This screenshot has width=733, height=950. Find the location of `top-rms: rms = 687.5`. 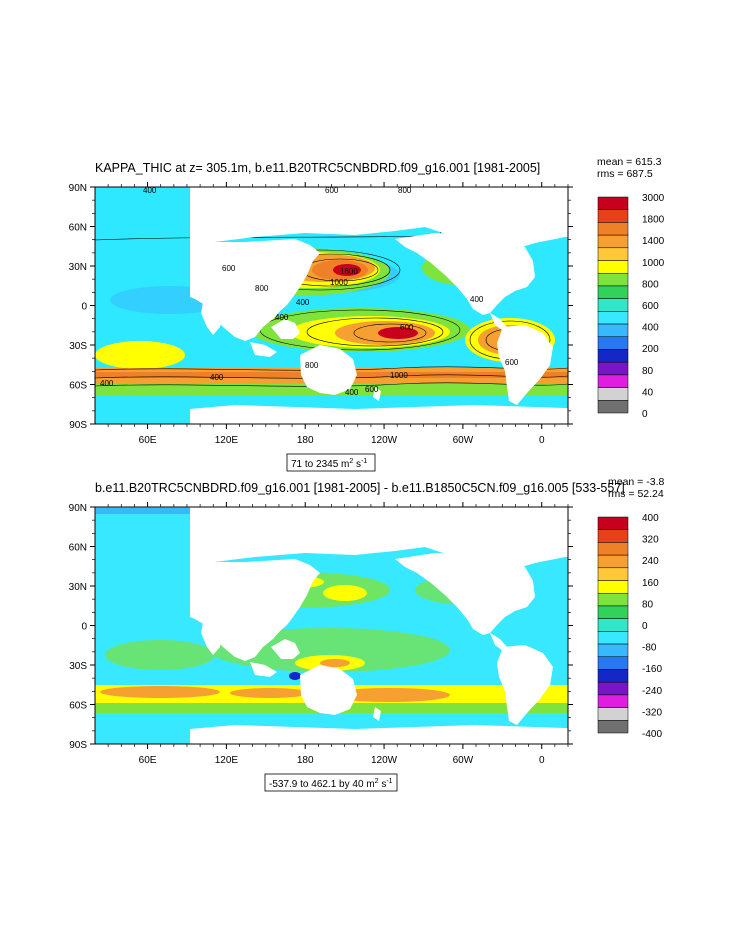

top-rms: rms = 687.5 is located at coordinates (625, 174).